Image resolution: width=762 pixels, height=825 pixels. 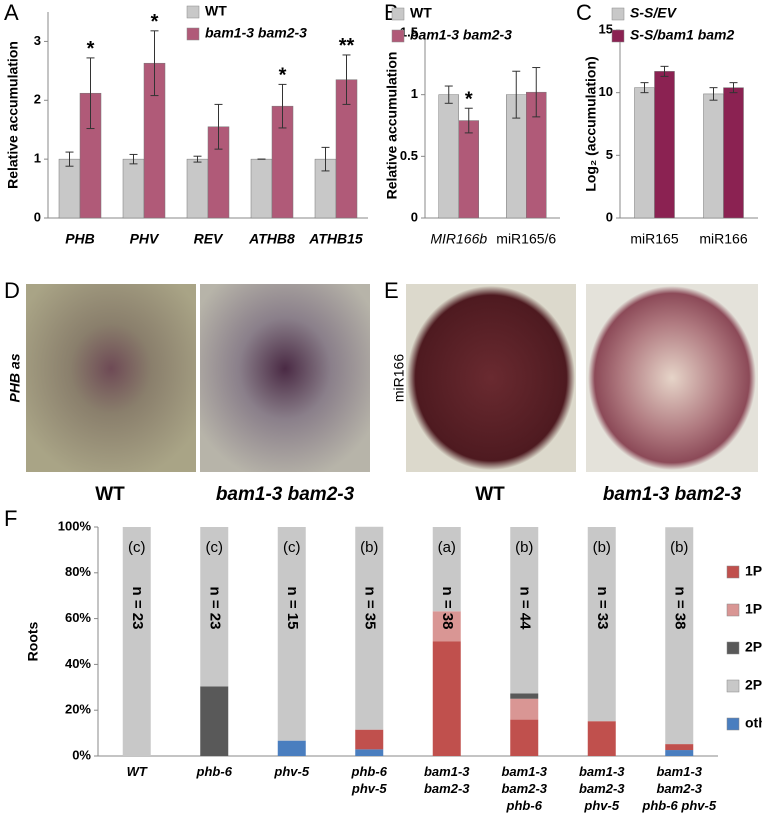 What do you see at coordinates (391, 290) in the screenshot?
I see `panel-label: E` at bounding box center [391, 290].